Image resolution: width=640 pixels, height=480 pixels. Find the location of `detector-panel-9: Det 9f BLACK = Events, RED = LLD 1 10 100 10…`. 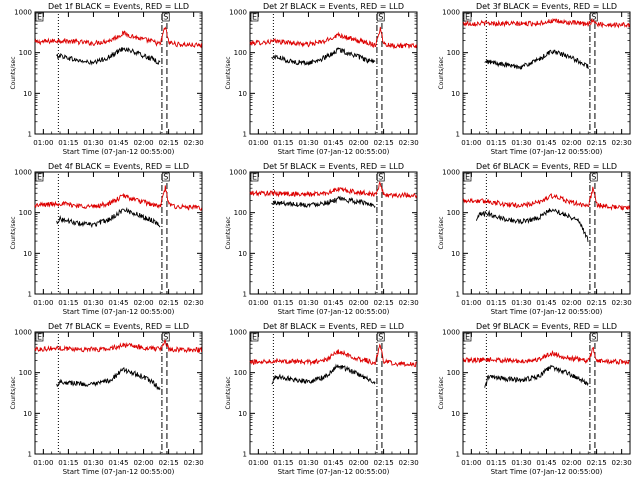

detector-panel-9: Det 9f BLACK = Events, RED = LLD 1 10 100 10… is located at coordinates (535, 399).